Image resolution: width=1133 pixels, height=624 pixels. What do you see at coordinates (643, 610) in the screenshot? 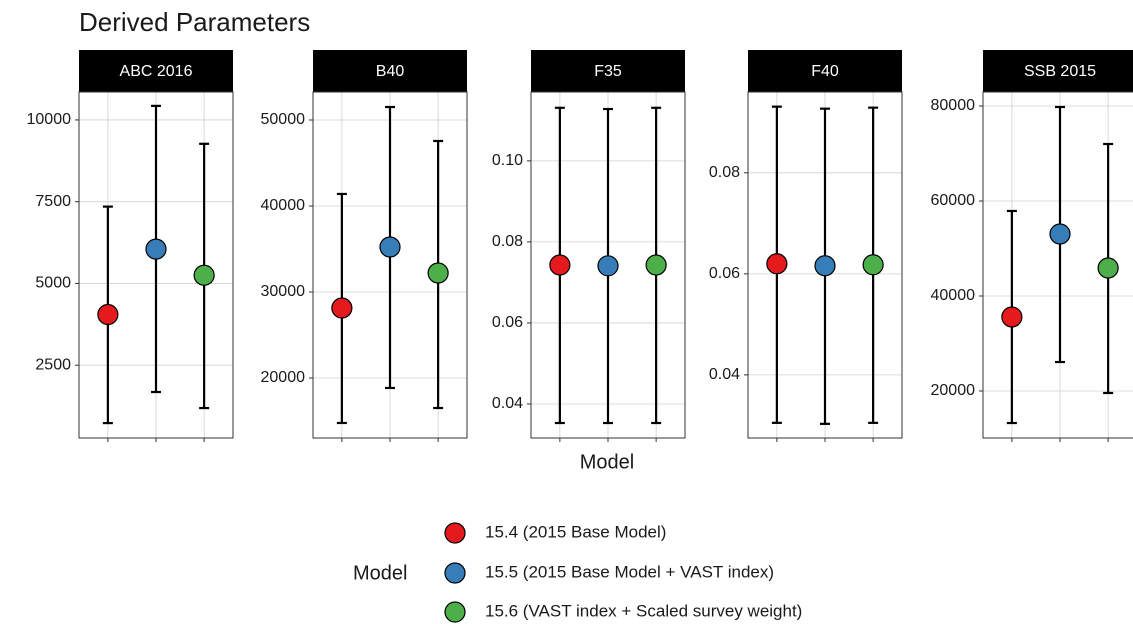
I see `legend-label: 15.6 (VAST index + Scaled survey weight)` at bounding box center [643, 610].